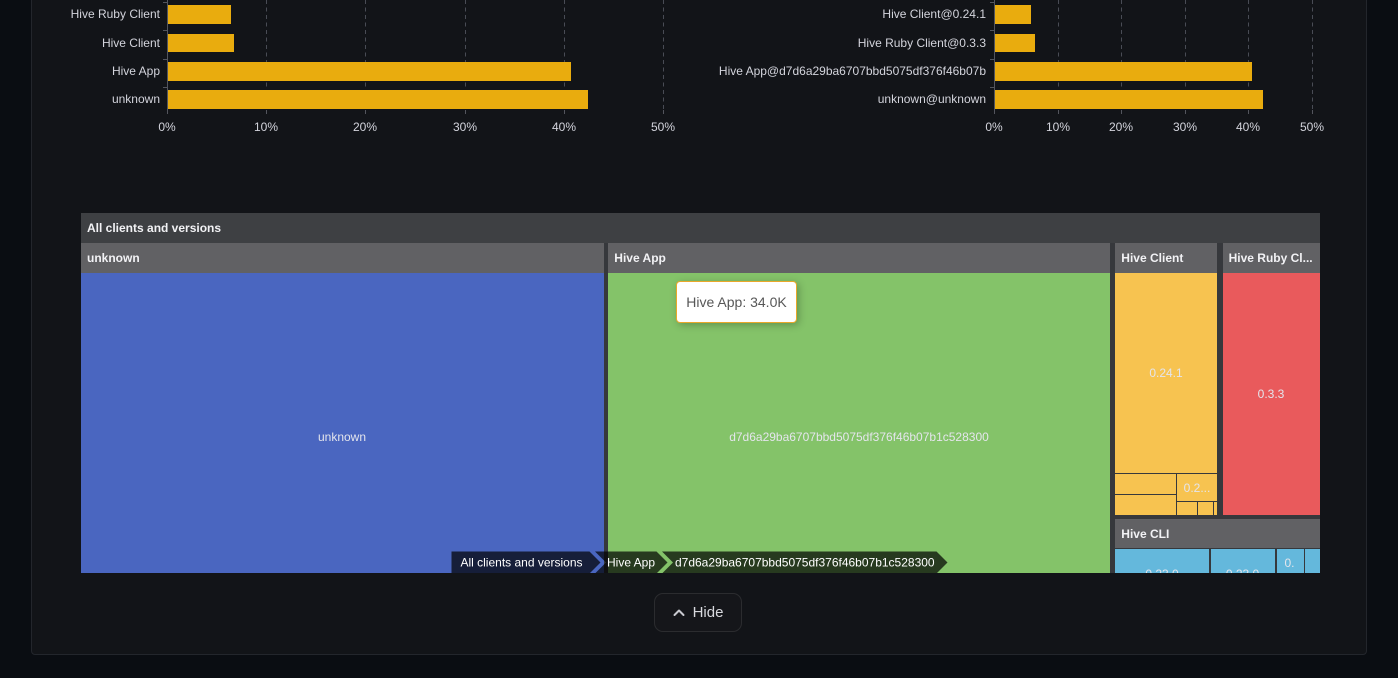 This screenshot has width=1398, height=678. What do you see at coordinates (631, 563) in the screenshot?
I see `svg-text: Hive App` at bounding box center [631, 563].